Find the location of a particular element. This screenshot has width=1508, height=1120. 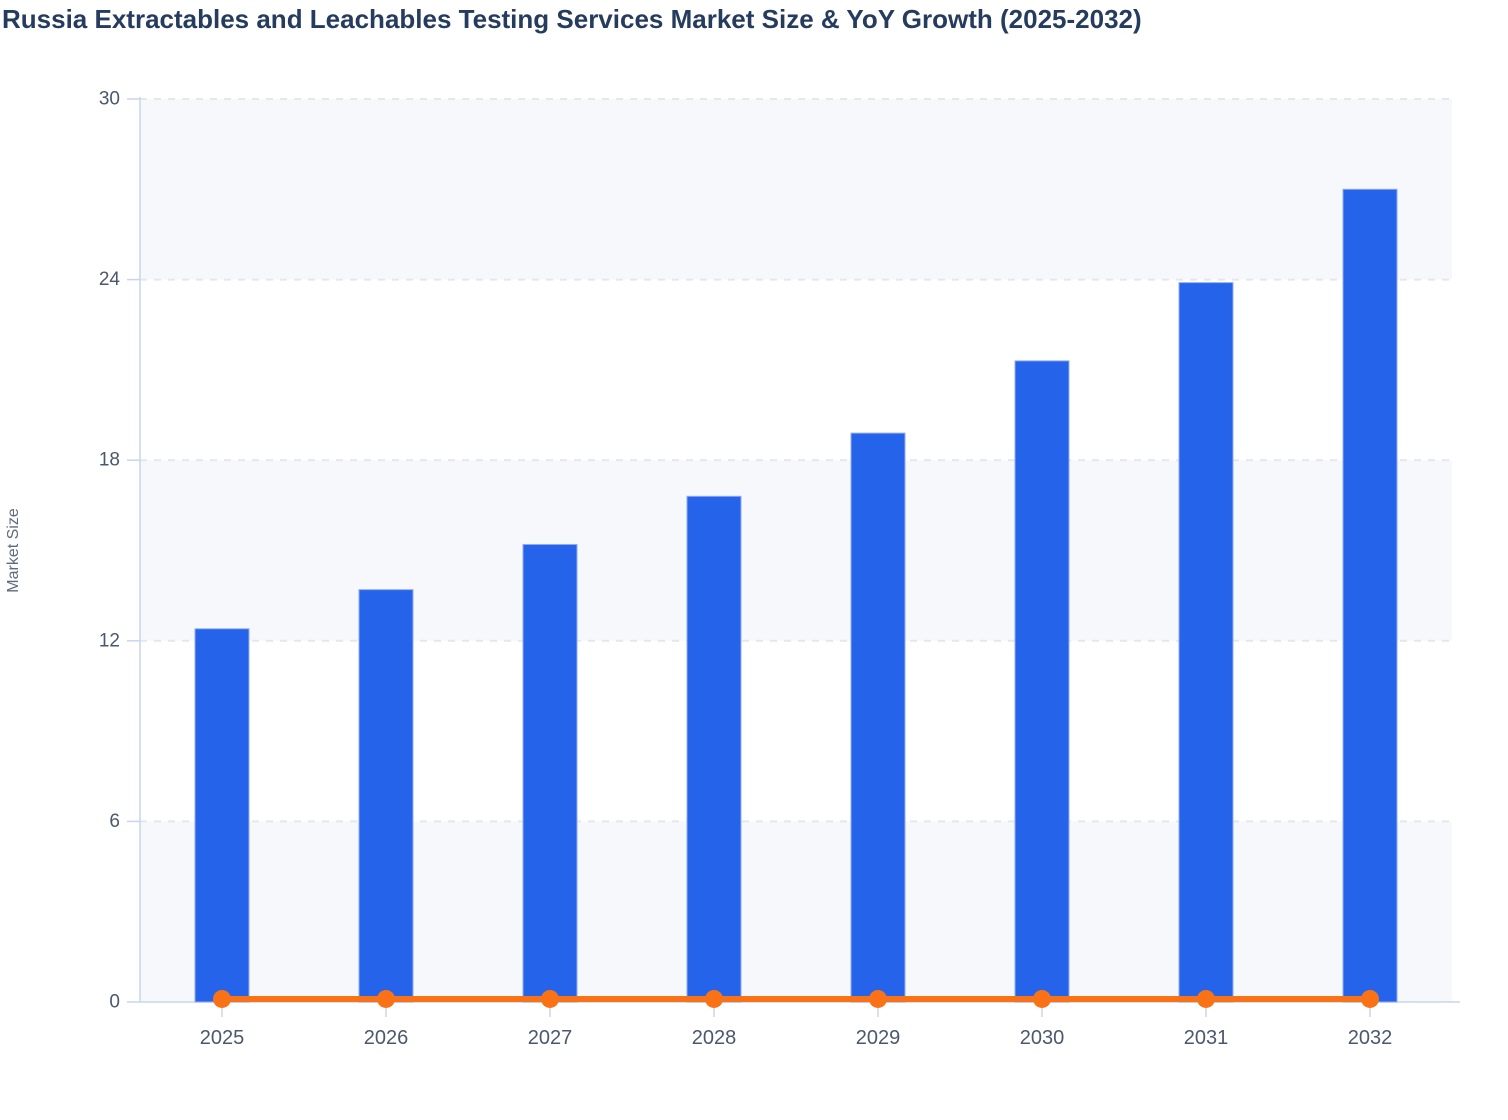

bar-2030 is located at coordinates (1042, 681).